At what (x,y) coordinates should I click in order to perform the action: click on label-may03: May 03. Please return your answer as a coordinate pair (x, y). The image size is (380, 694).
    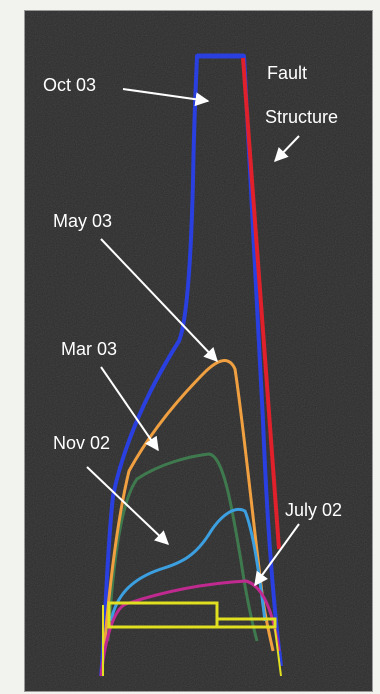
    Looking at the image, I should click on (82, 221).